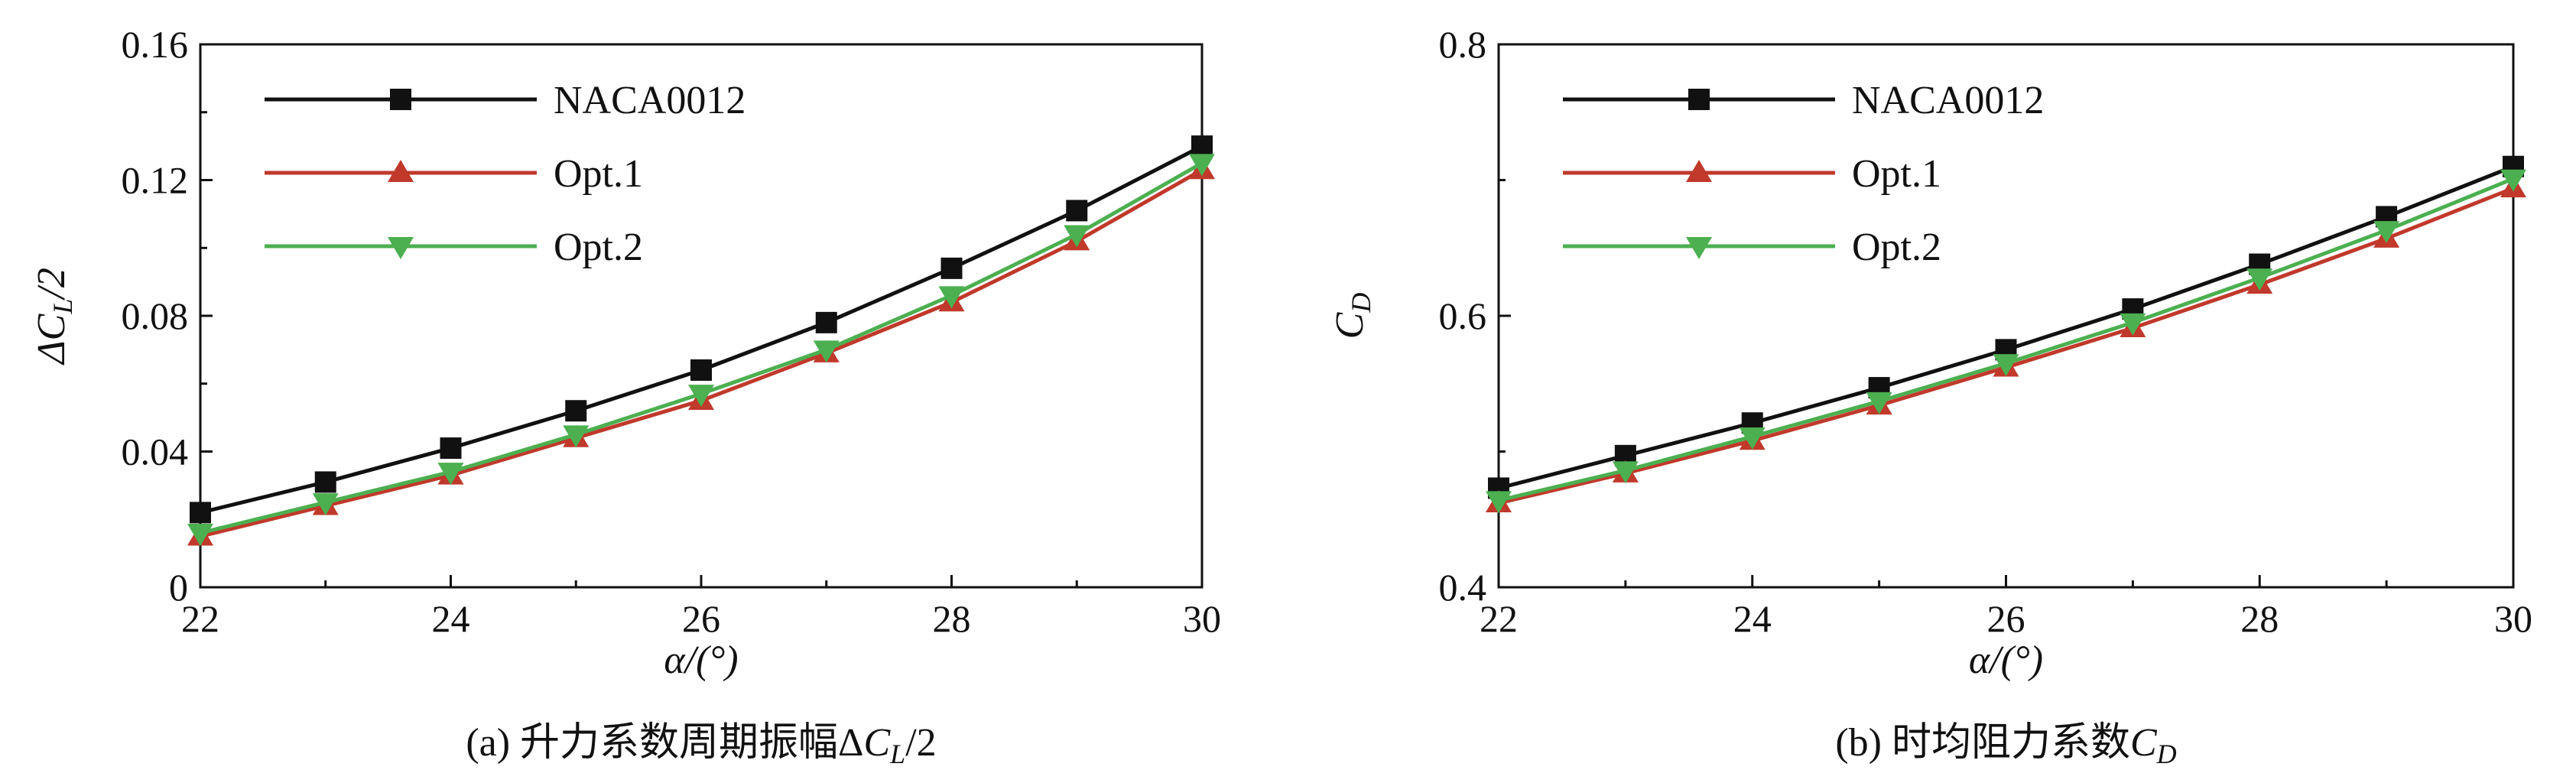 This screenshot has width=2576, height=783. What do you see at coordinates (1463, 44) in the screenshot?
I see `y-tick-label: 0.8` at bounding box center [1463, 44].